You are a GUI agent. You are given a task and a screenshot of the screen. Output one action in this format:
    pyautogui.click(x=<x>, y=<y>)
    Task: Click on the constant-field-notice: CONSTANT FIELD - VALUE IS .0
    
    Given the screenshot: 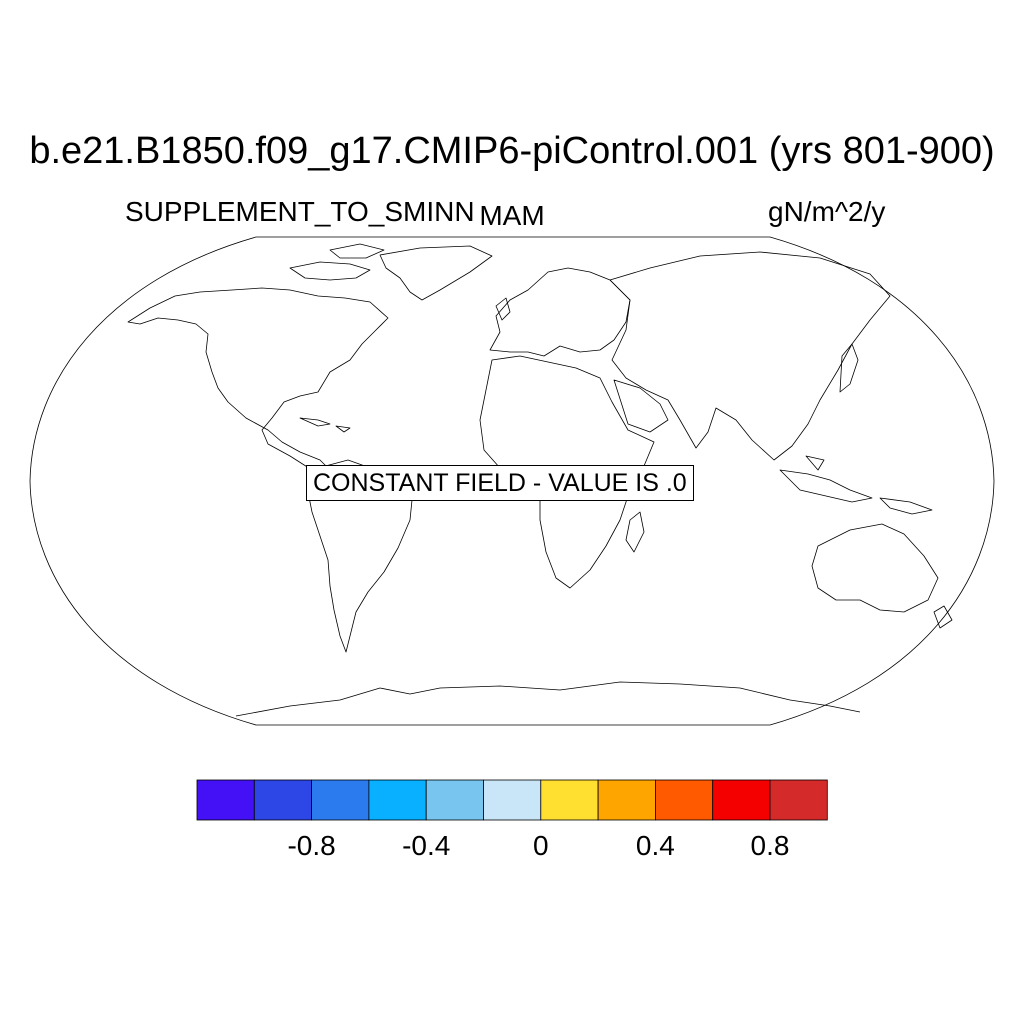 What is the action you would take?
    pyautogui.click(x=500, y=483)
    